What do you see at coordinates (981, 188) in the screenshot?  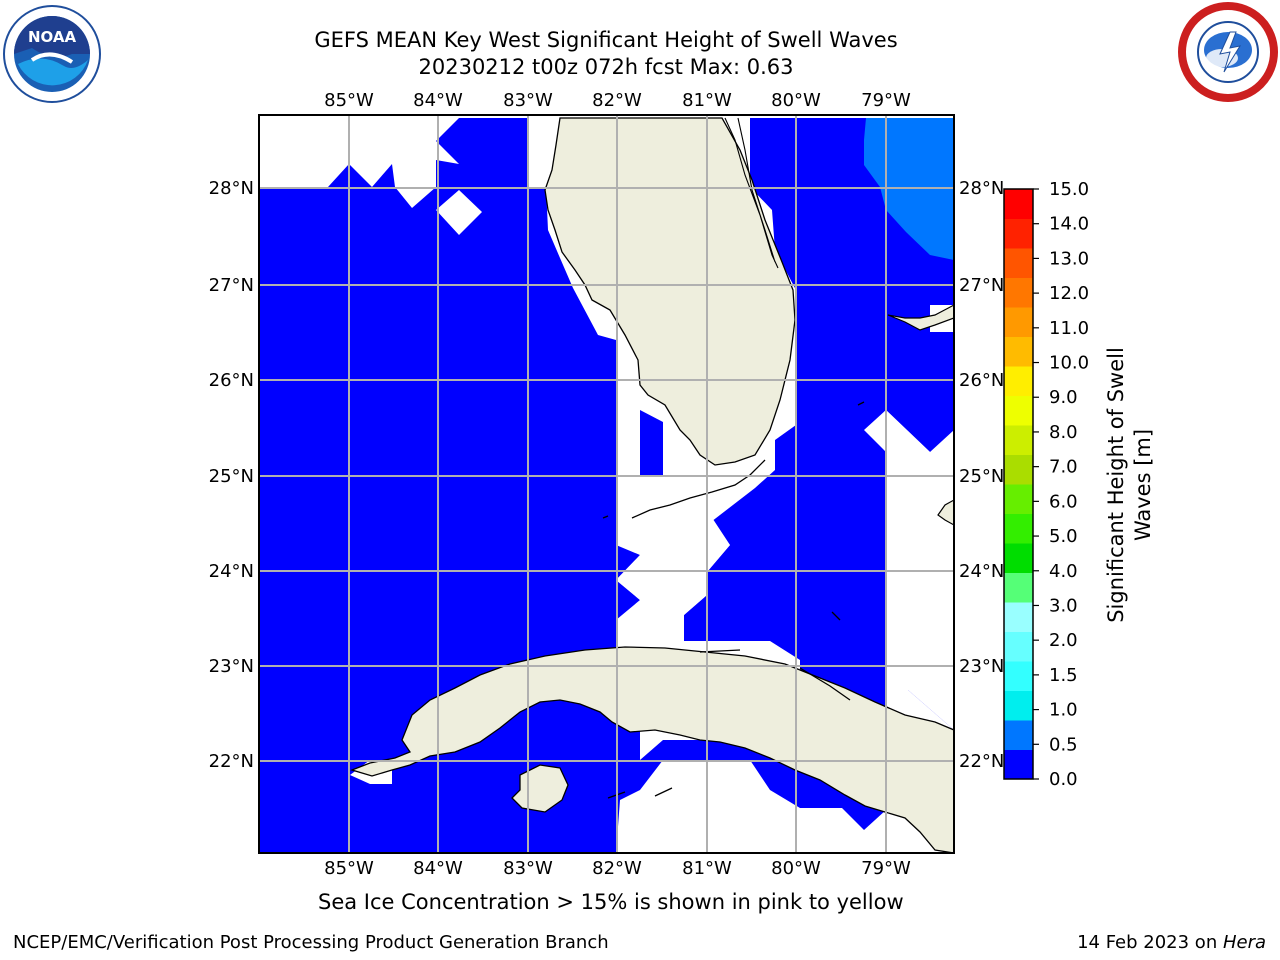 I see `lat-label-right: 28°N` at bounding box center [981, 188].